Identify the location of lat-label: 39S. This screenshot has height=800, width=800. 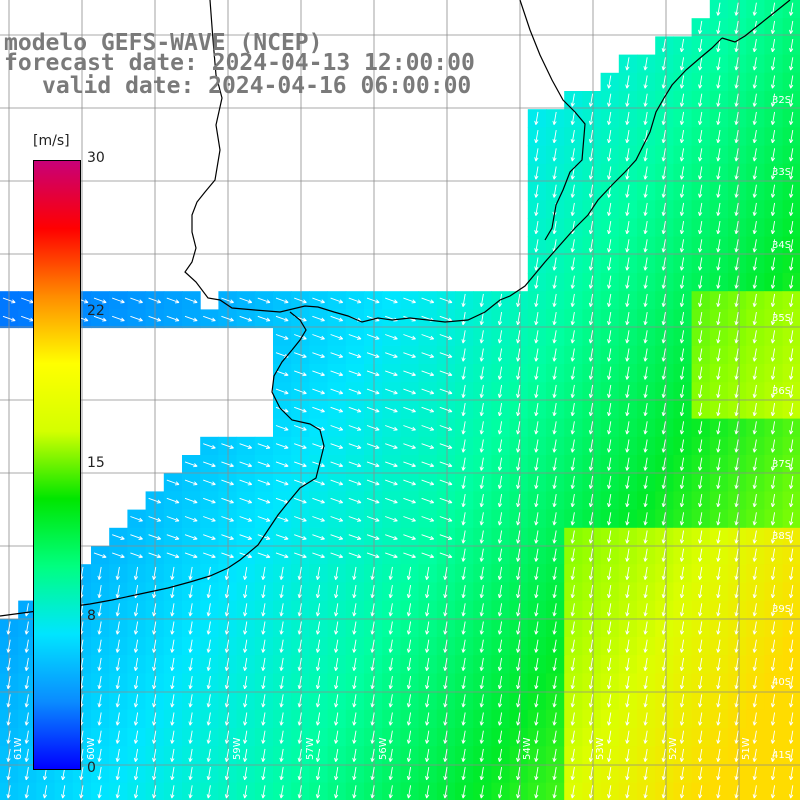
(782, 609).